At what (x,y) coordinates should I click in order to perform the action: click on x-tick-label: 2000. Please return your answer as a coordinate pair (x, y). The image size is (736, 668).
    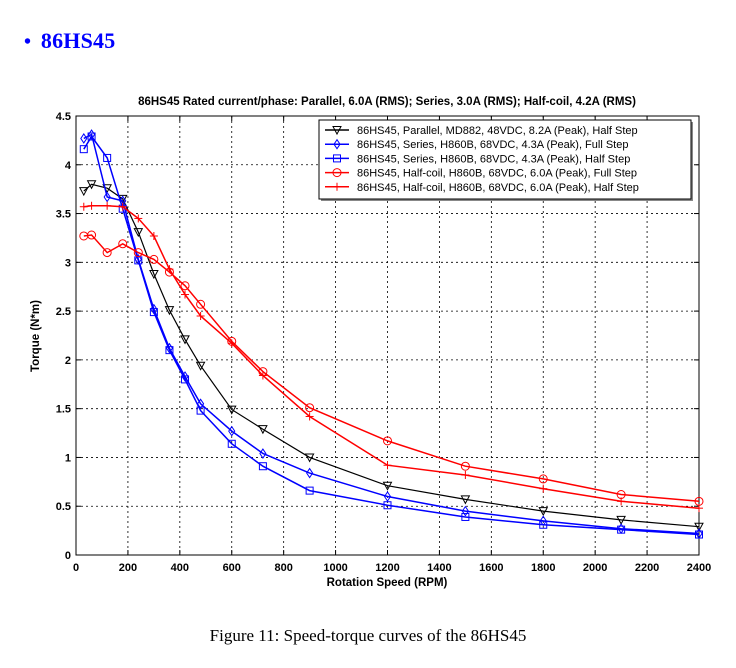
    Looking at the image, I should click on (595, 568).